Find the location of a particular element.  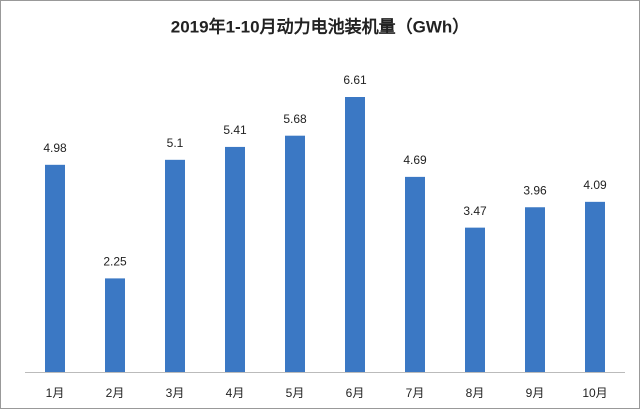

value-label: 5.41 is located at coordinates (235, 130).